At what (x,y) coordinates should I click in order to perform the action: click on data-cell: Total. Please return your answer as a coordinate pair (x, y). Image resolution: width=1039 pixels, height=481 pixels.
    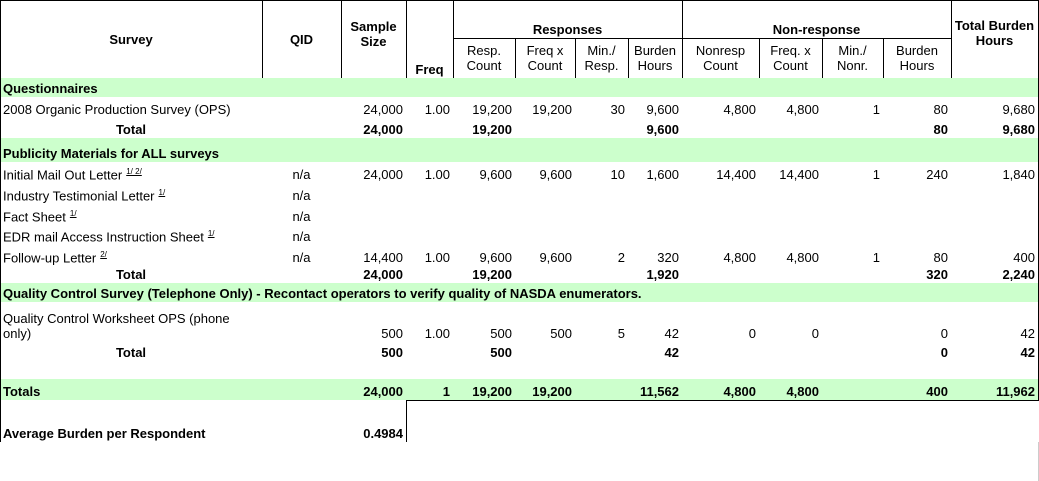
    Looking at the image, I should click on (131, 128).